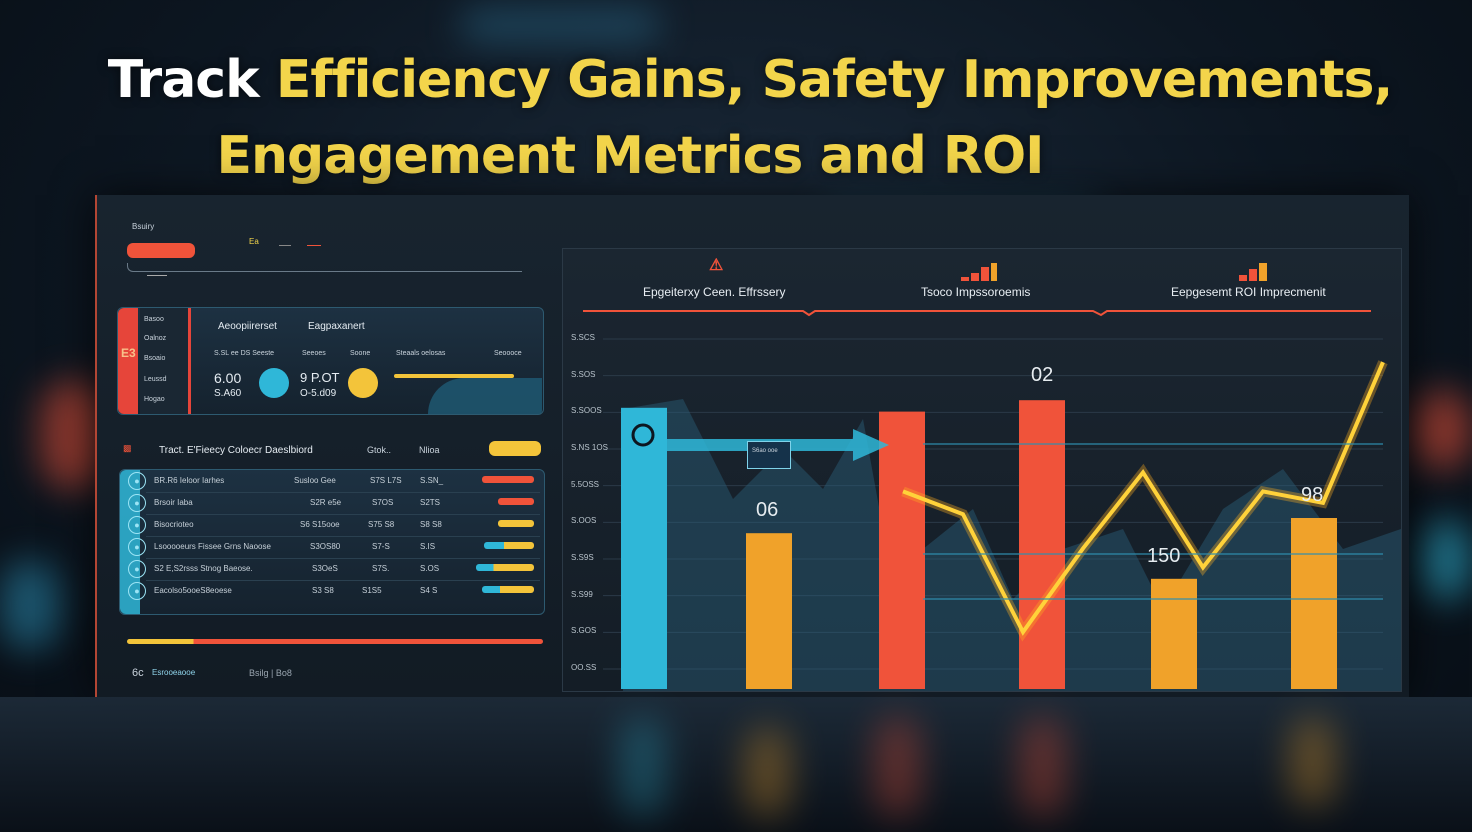  What do you see at coordinates (379, 450) in the screenshot?
I see `dashboard-col2: Gtok..` at bounding box center [379, 450].